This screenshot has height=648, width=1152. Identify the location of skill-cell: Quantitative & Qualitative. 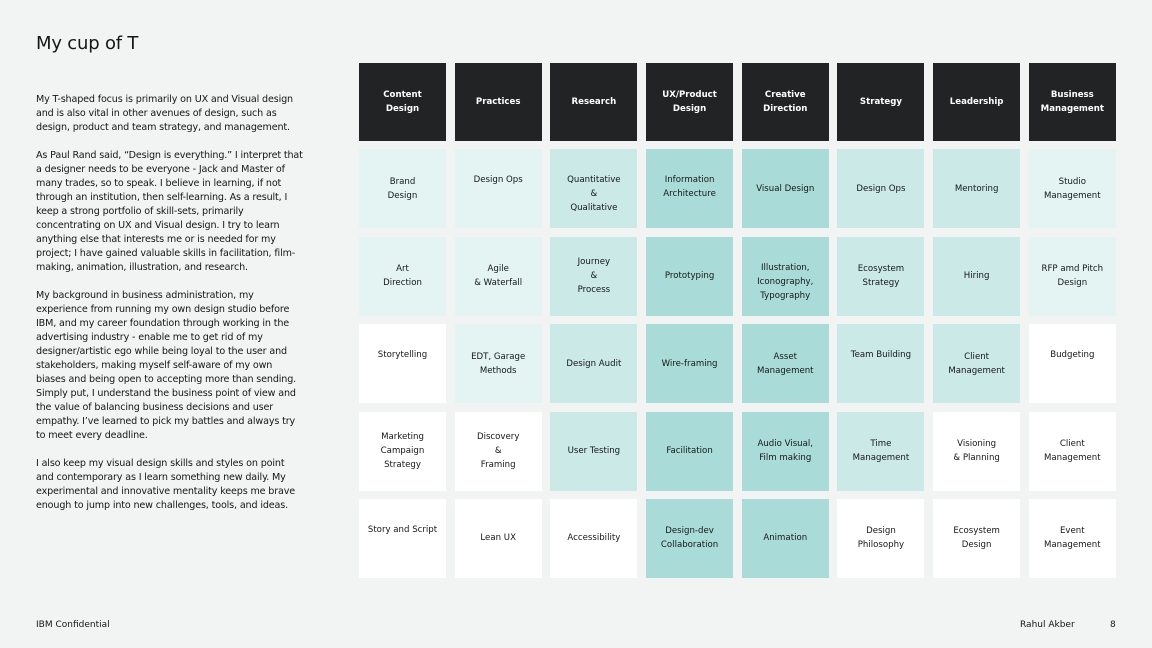
(594, 189).